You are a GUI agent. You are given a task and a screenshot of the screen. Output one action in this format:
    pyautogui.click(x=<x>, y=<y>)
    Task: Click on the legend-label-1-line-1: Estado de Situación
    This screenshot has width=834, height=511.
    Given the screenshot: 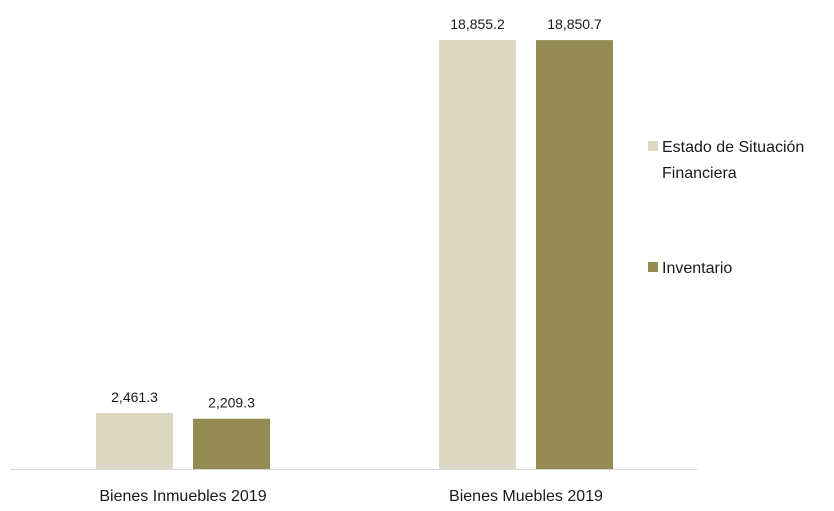 What is the action you would take?
    pyautogui.click(x=733, y=147)
    